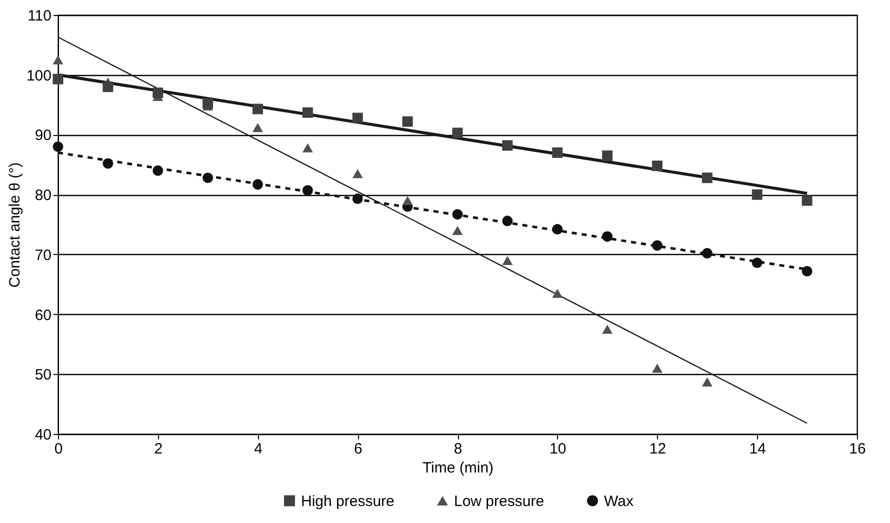 The height and width of the screenshot is (523, 890). What do you see at coordinates (158, 449) in the screenshot?
I see `x-tick-label: 2` at bounding box center [158, 449].